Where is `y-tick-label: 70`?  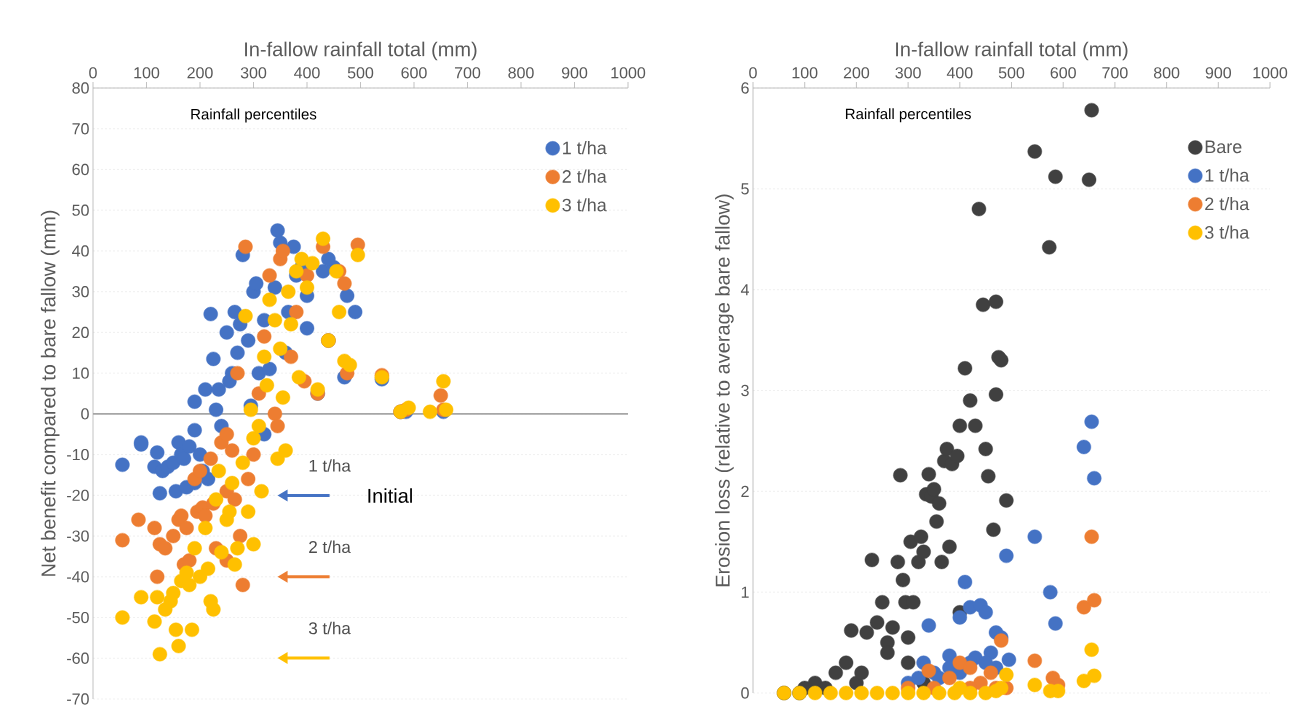 y-tick-label: 70 is located at coordinates (80, 129).